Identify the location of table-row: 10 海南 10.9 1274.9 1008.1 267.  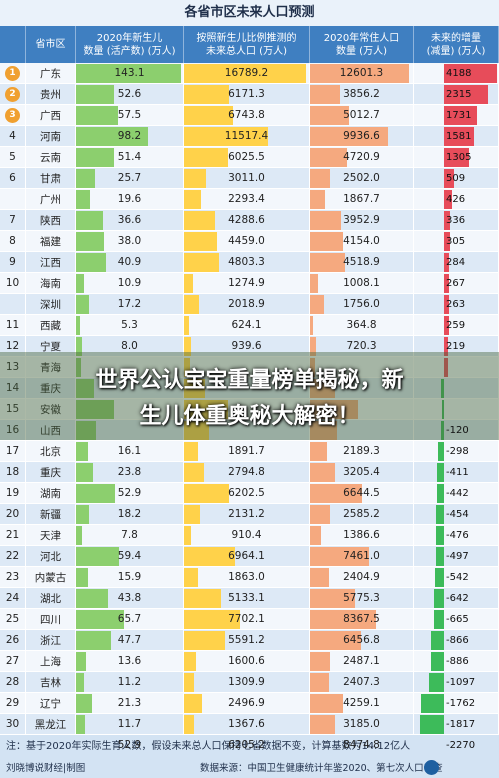
(249, 283).